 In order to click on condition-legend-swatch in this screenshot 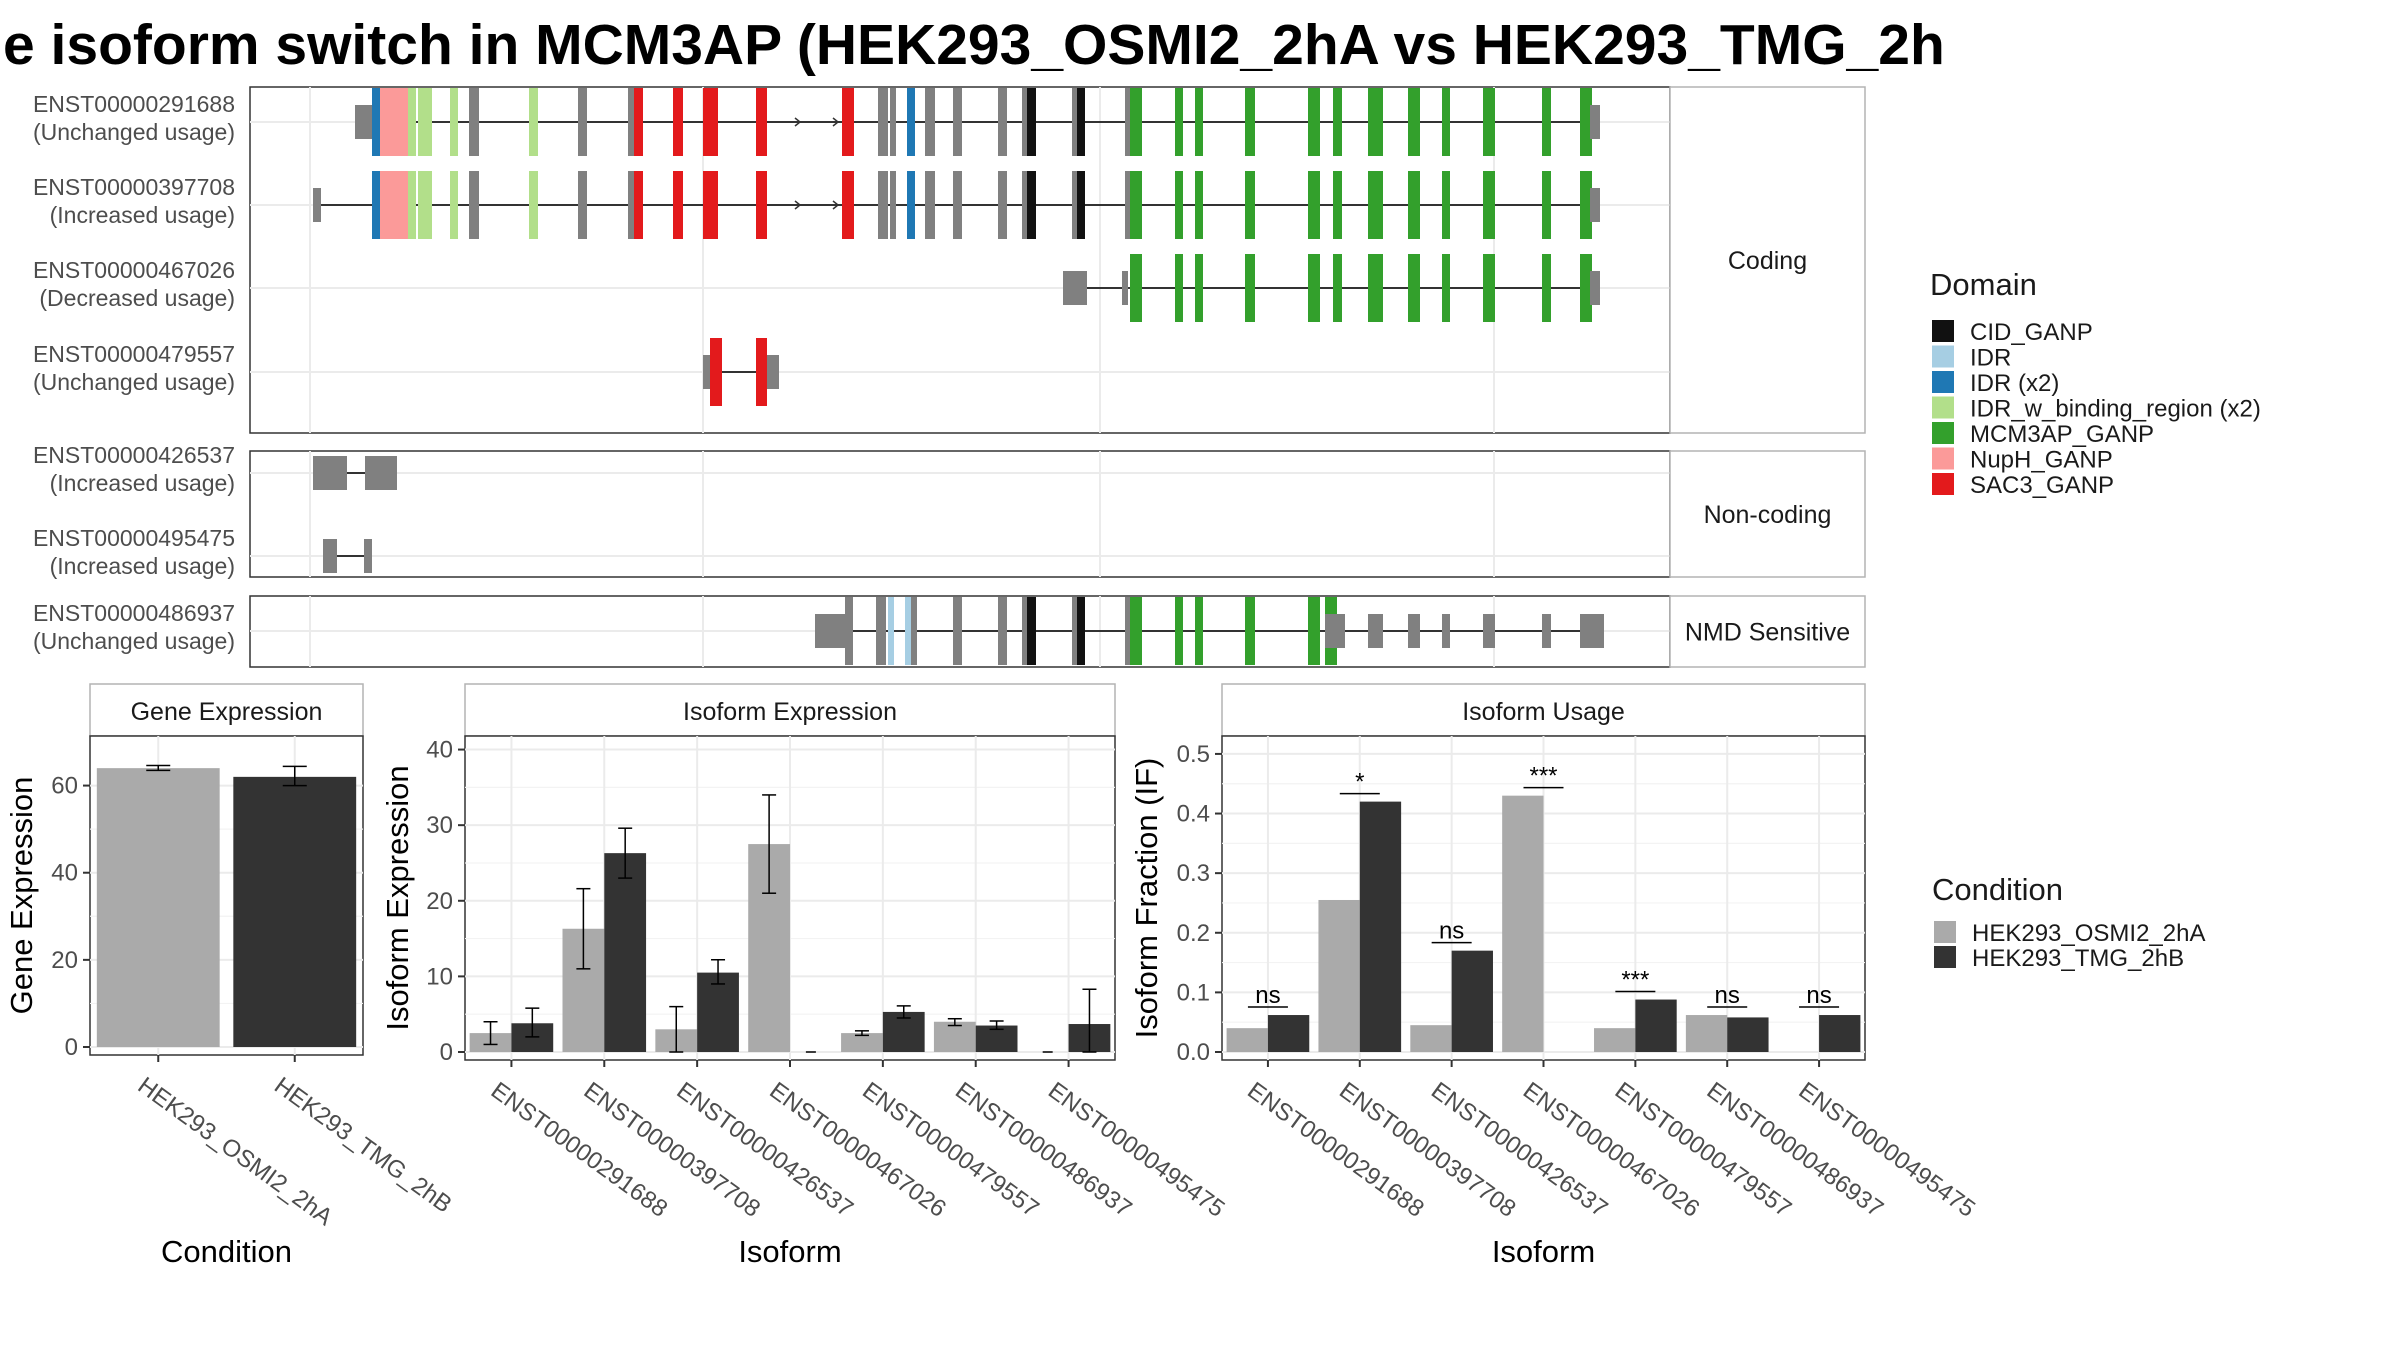, I will do `click(1945, 957)`.